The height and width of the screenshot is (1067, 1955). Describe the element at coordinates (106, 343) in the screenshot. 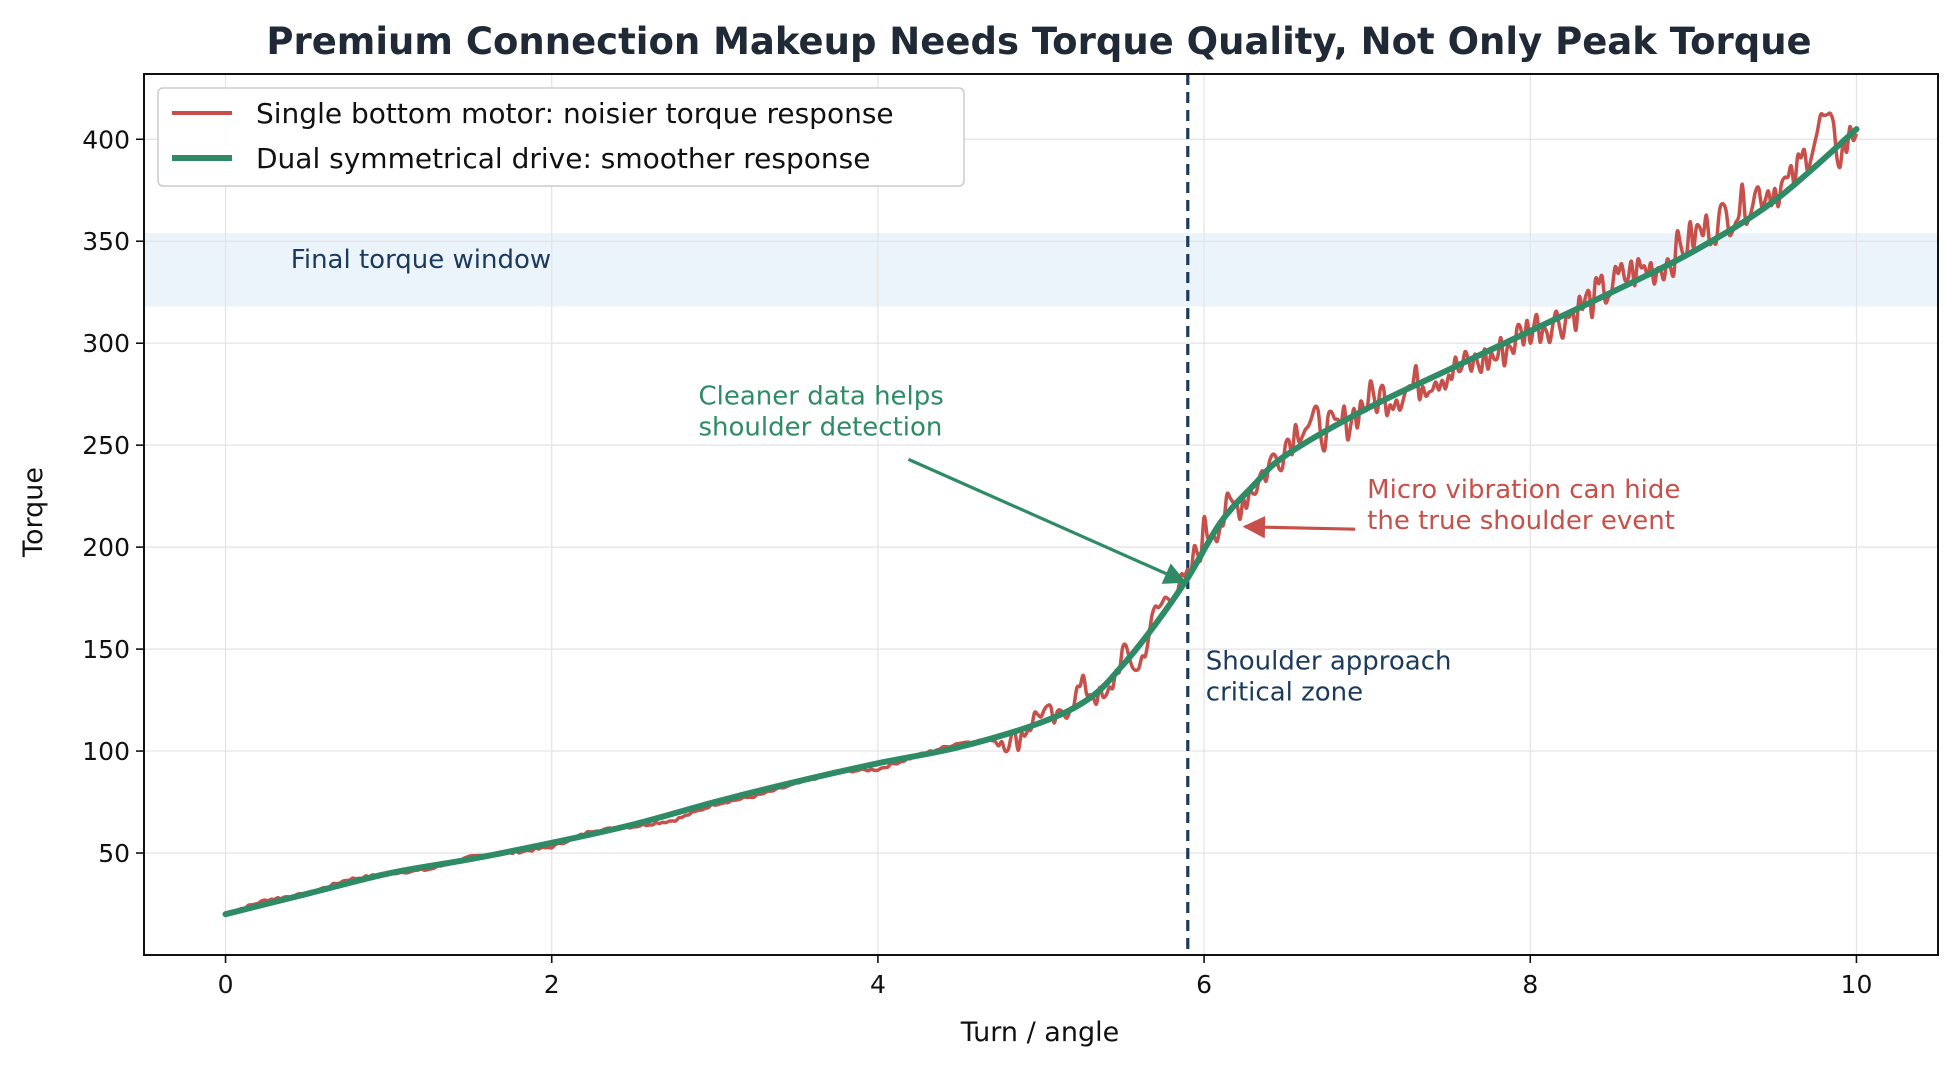

I see `y-tick-label: 300` at that location.